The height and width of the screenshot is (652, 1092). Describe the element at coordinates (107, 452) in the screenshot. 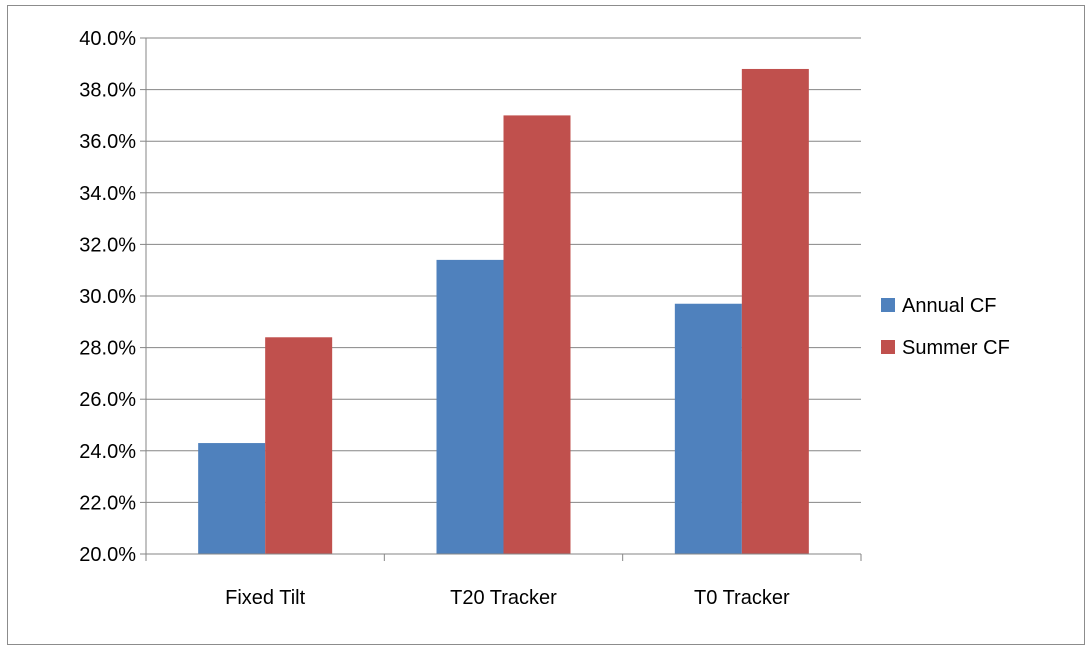

I see `y-tick-label: 24.0%` at that location.